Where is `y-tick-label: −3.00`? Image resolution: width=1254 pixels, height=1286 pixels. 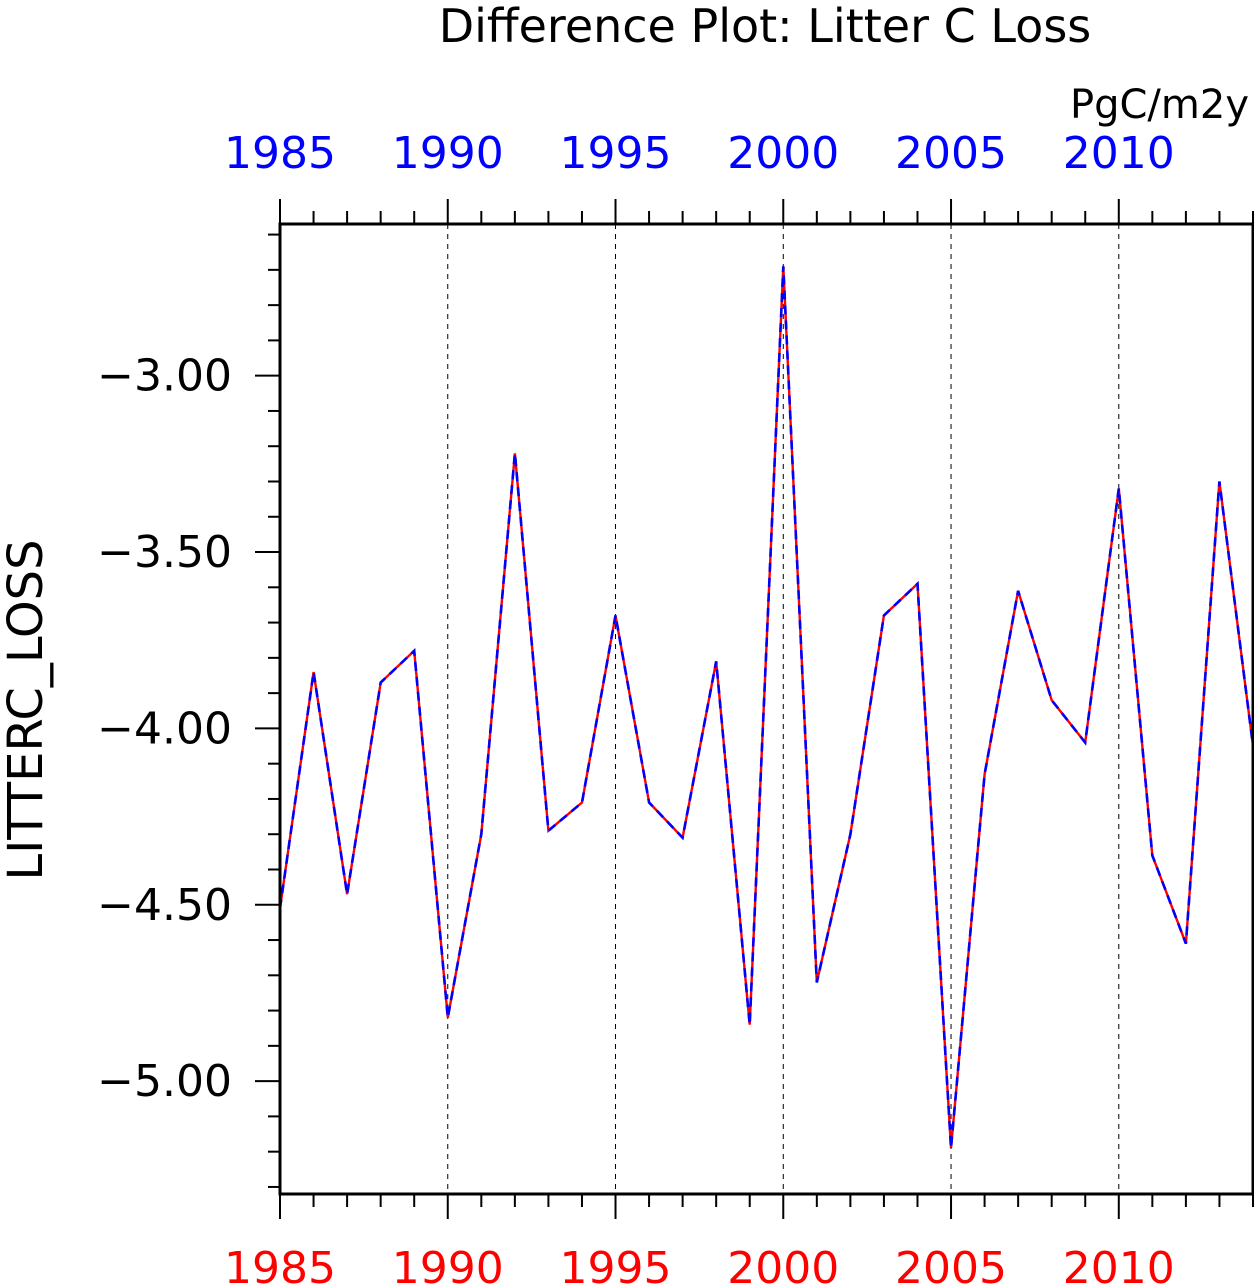 y-tick-label: −3.00 is located at coordinates (164, 376).